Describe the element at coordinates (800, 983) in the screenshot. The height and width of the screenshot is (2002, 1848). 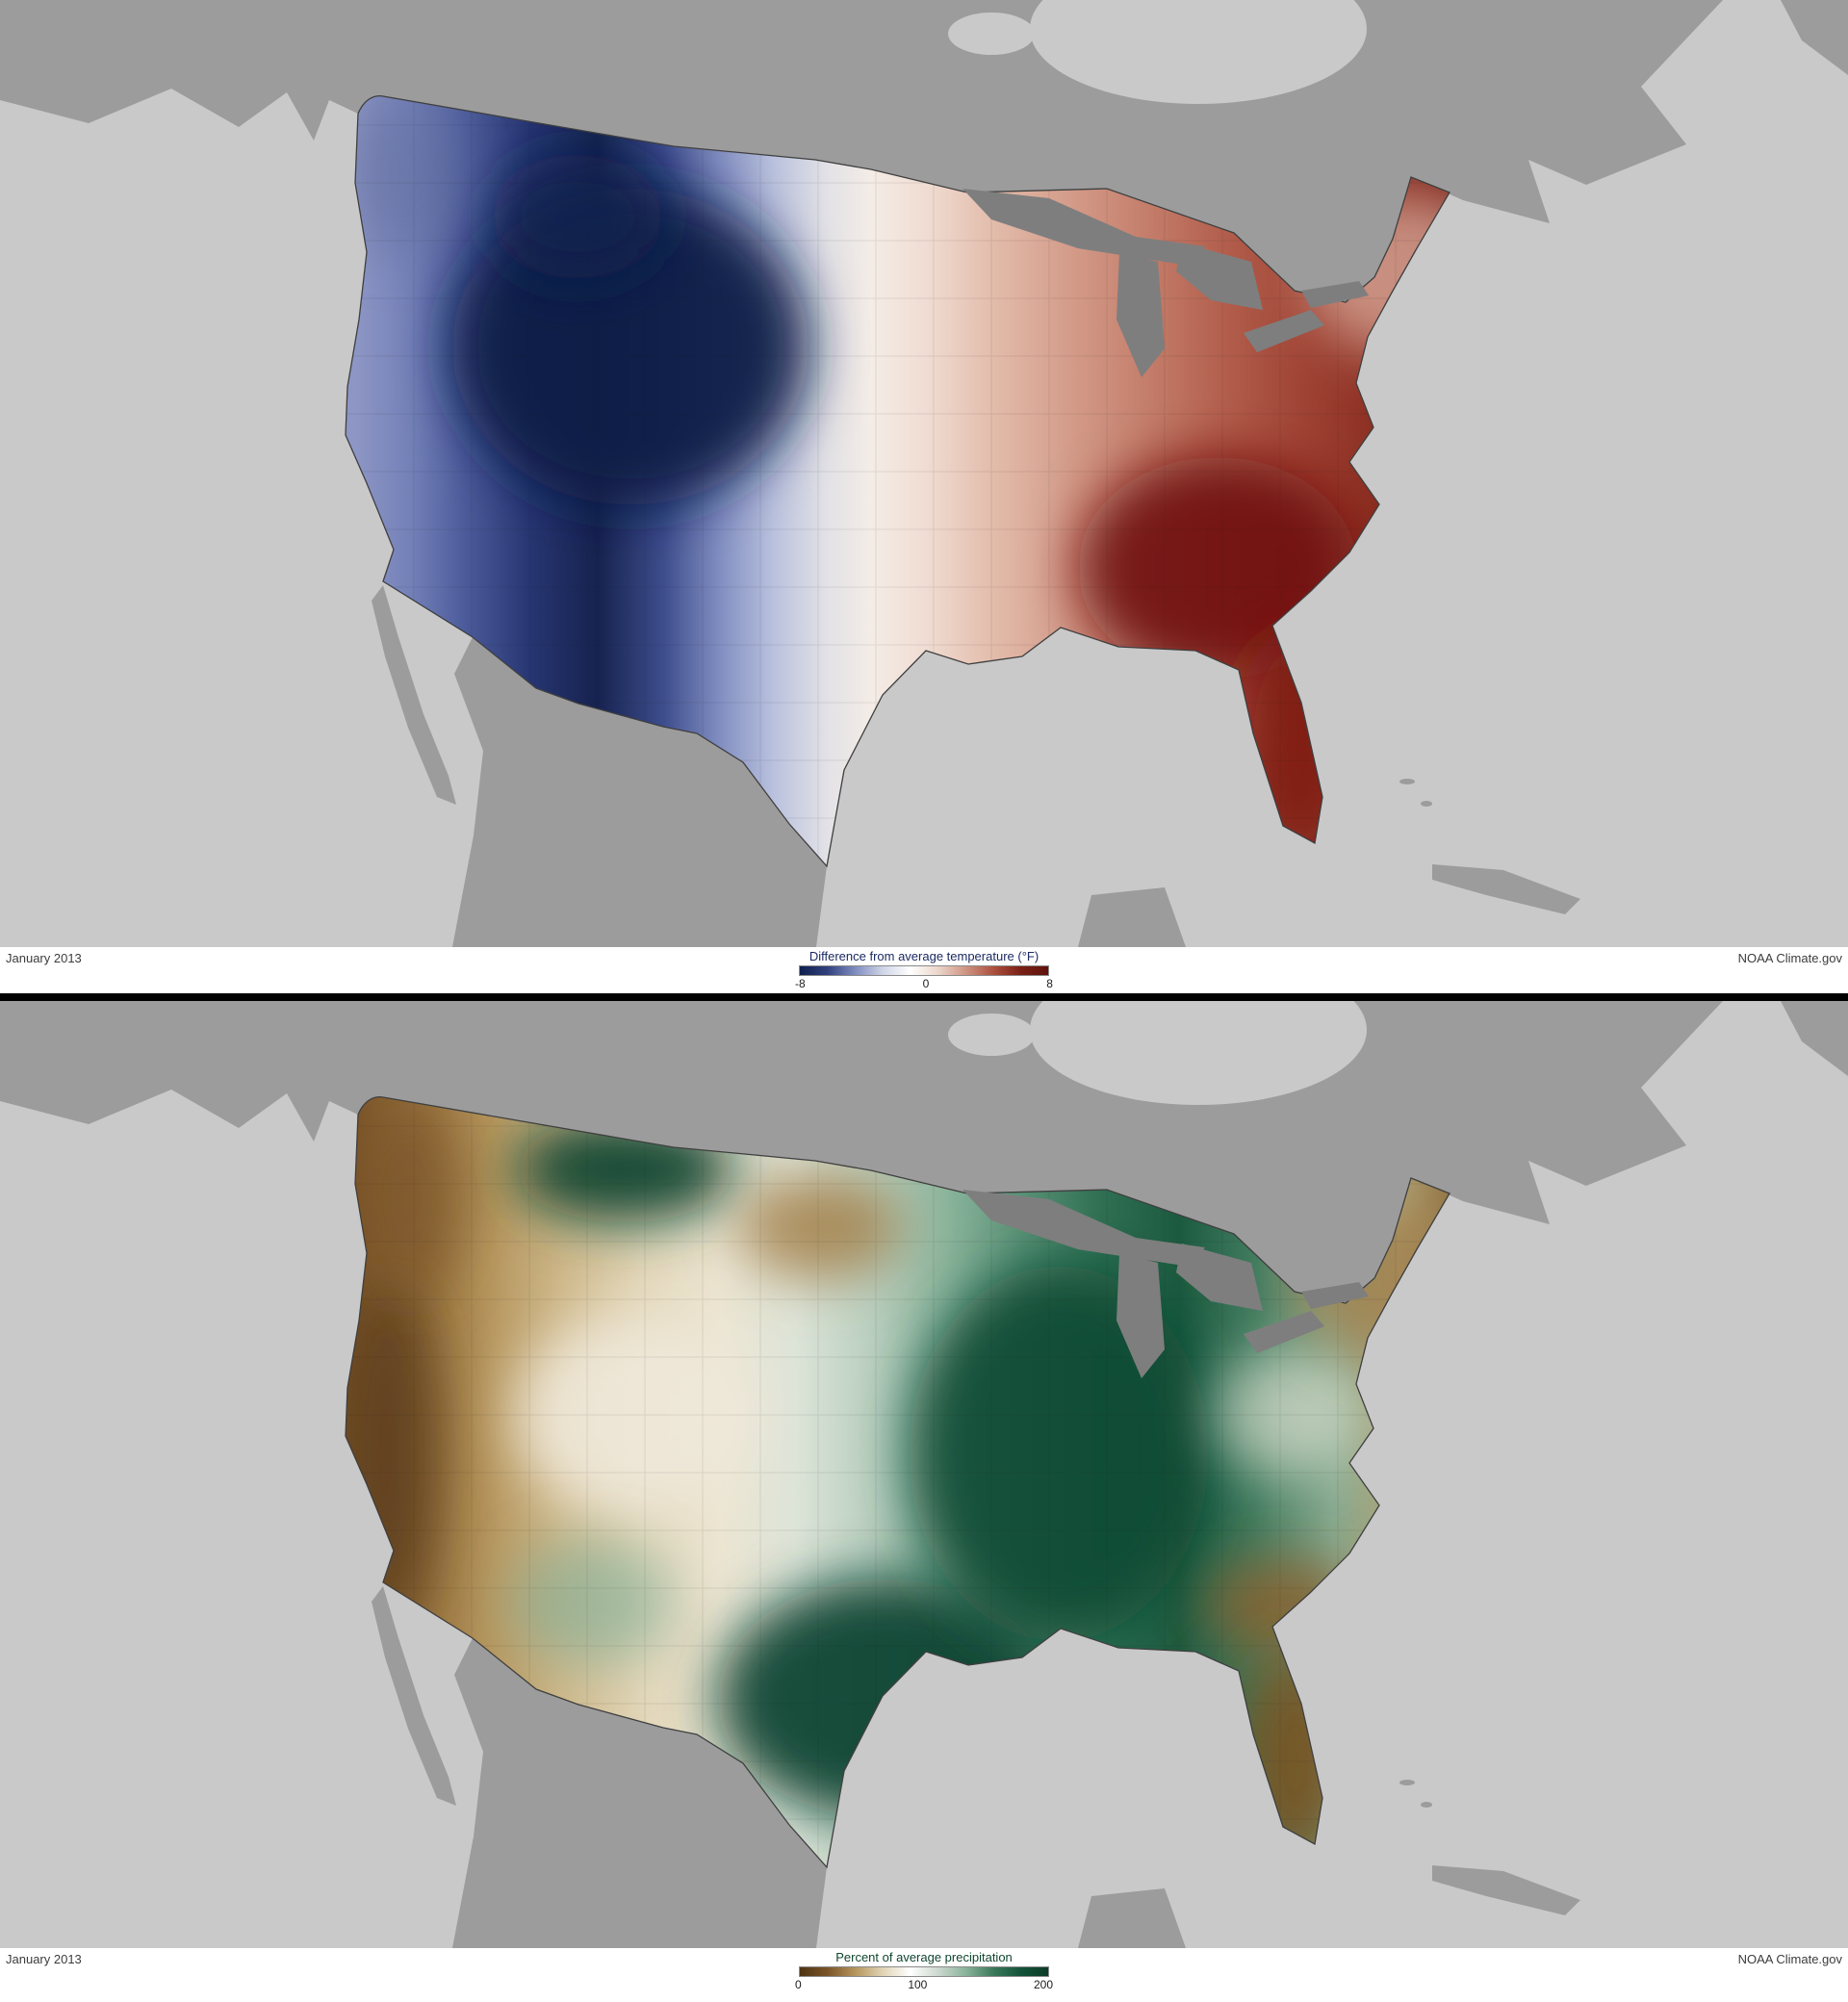
I see `tick-min: -8` at that location.